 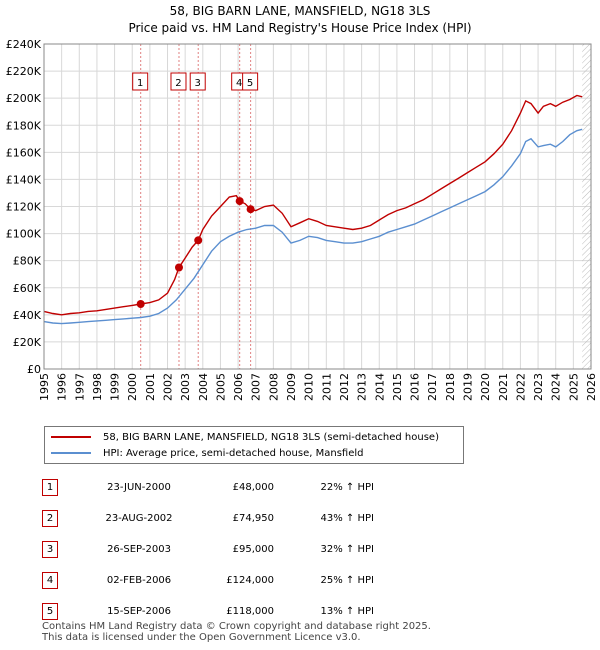 What do you see at coordinates (79, 387) in the screenshot?
I see `x-tick-label: 1997` at bounding box center [79, 387].